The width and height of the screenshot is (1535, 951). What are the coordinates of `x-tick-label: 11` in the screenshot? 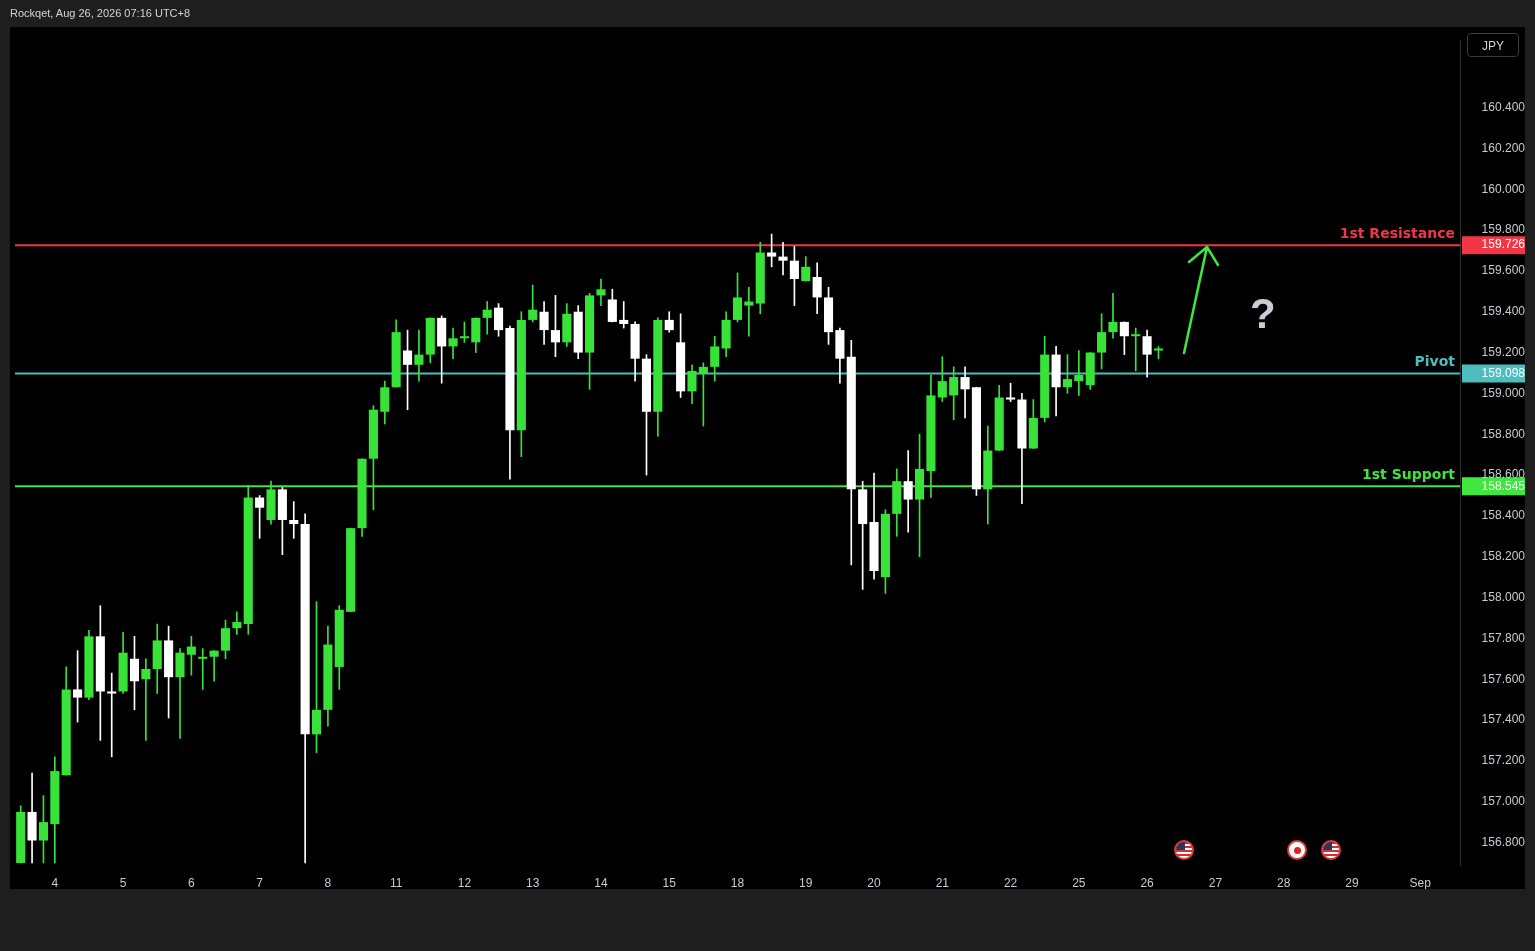 It's located at (396, 882).